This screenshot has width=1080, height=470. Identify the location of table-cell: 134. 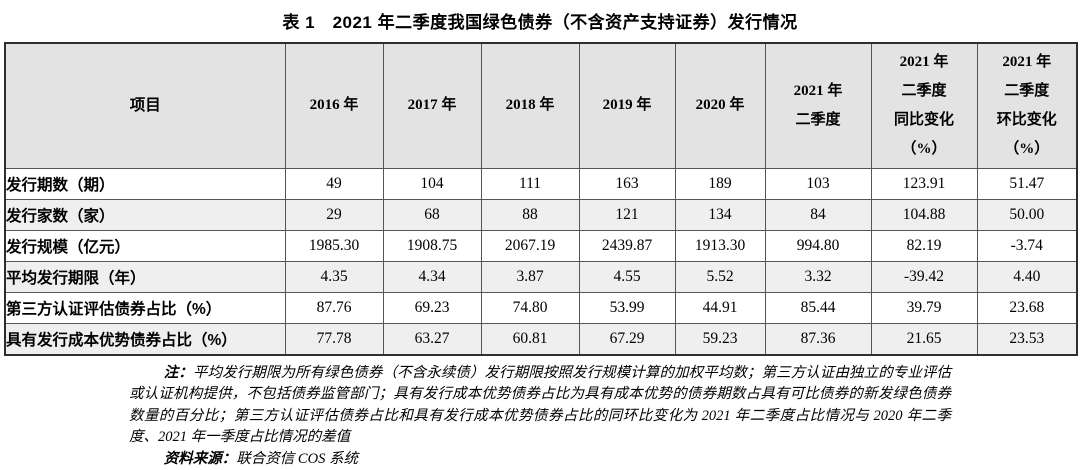
(720, 215).